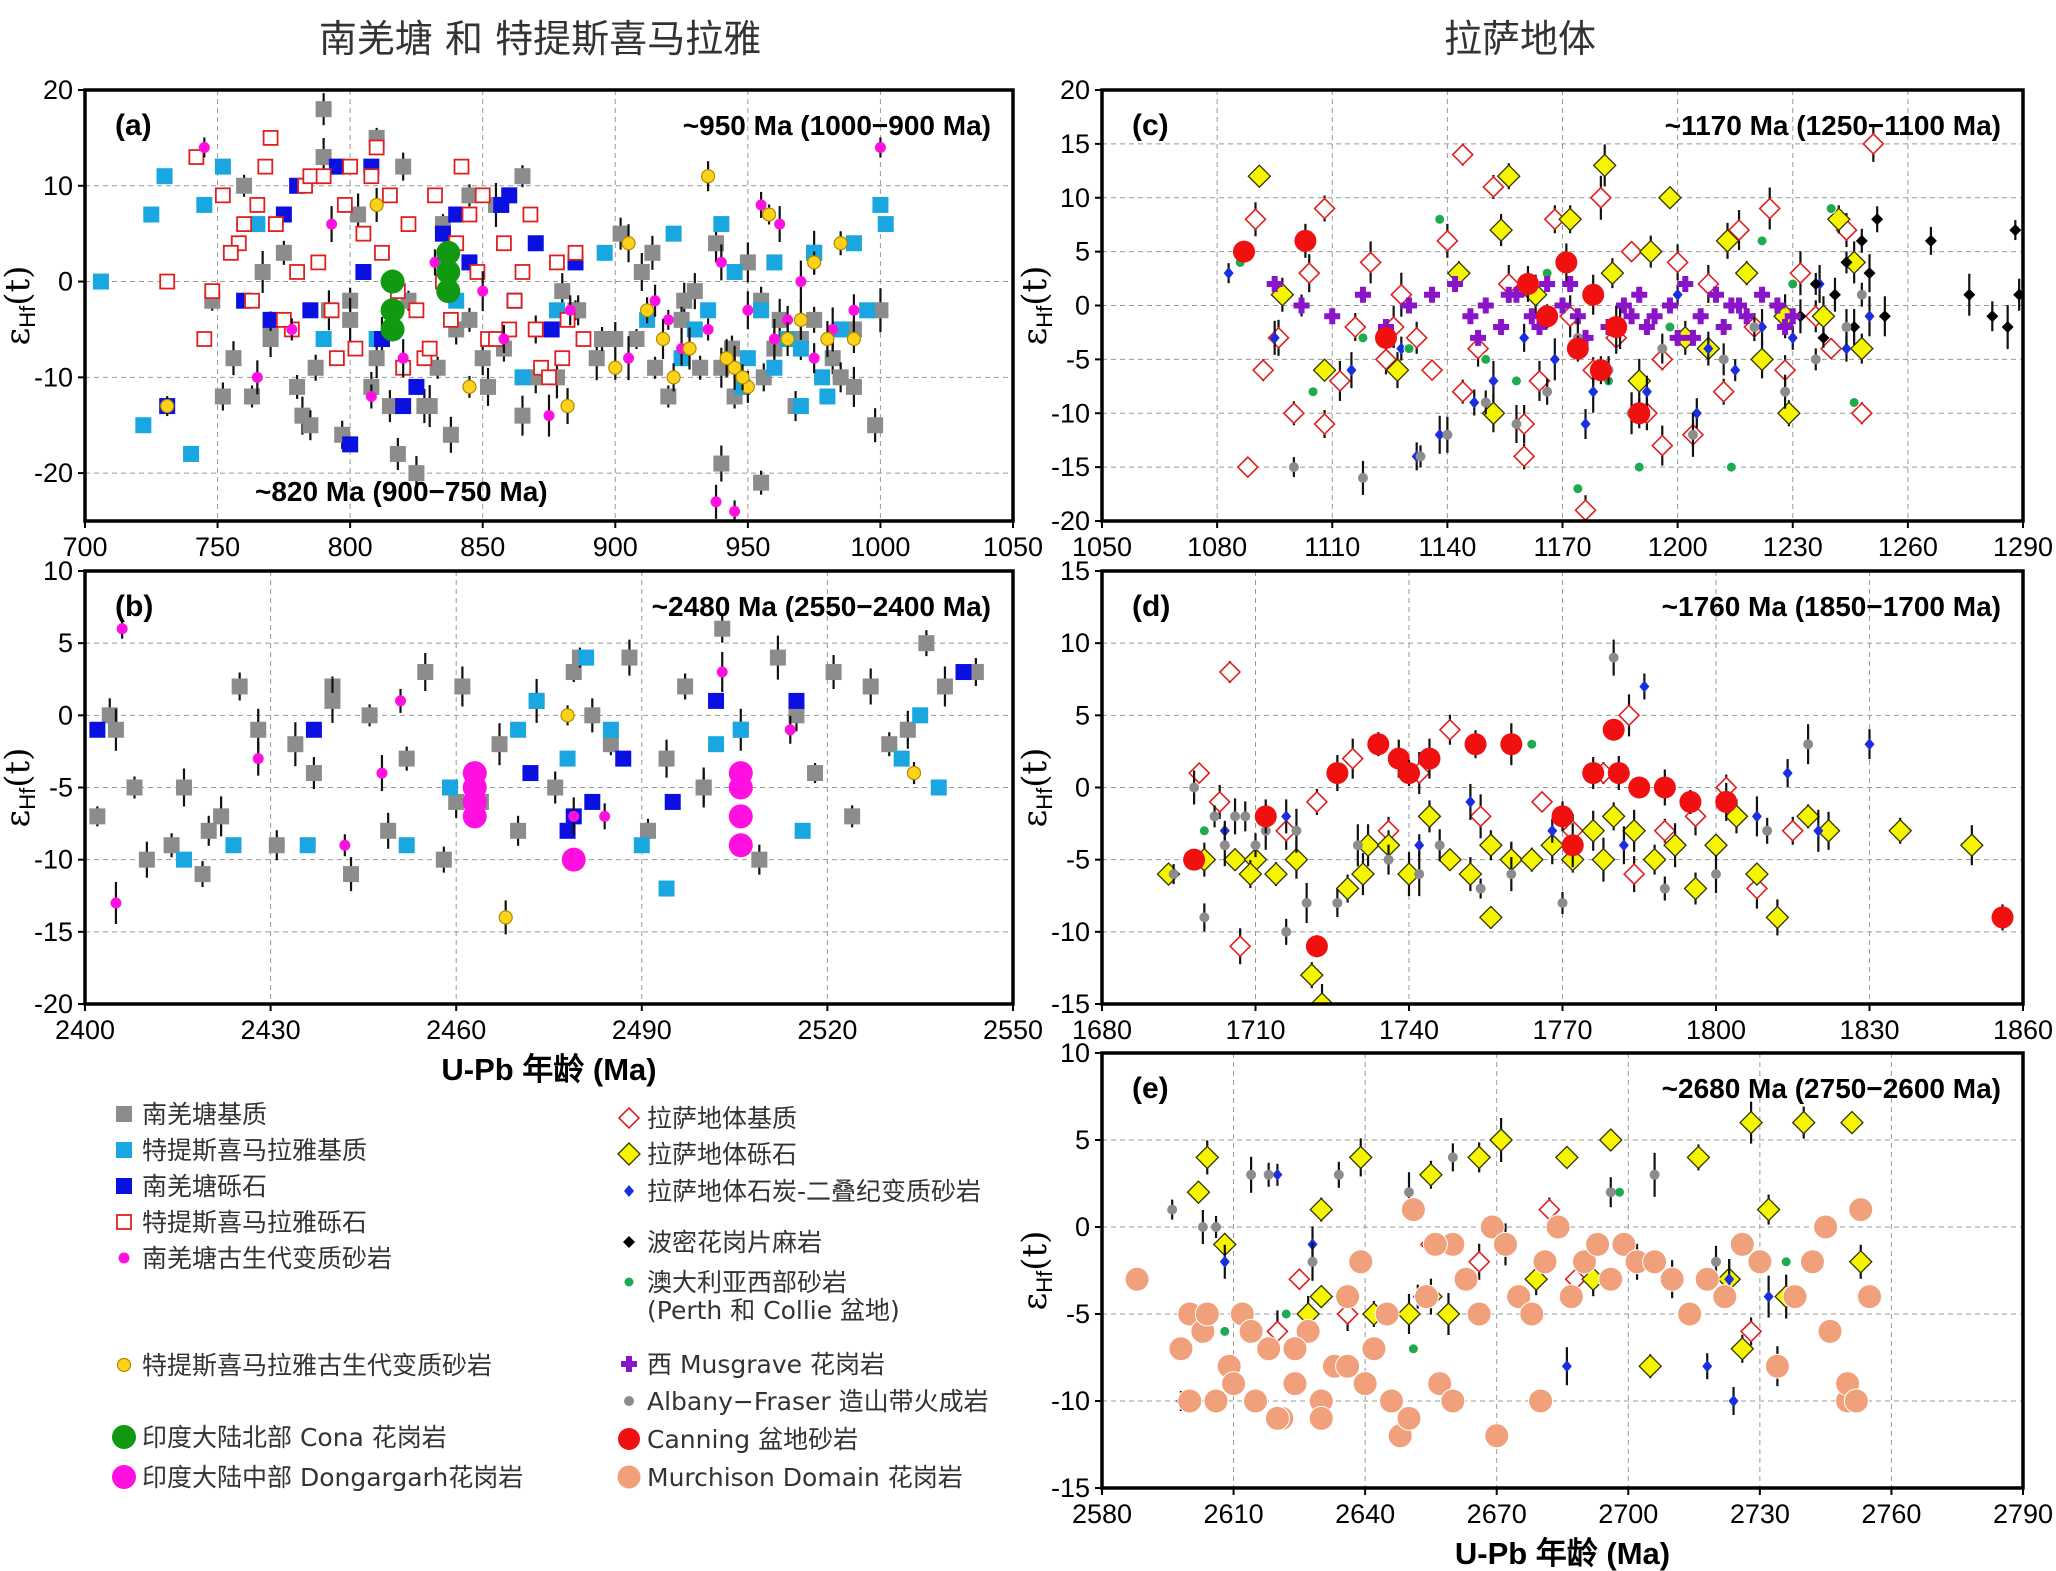  I want to click on x-tick-label: 2670, so click(1497, 1514).